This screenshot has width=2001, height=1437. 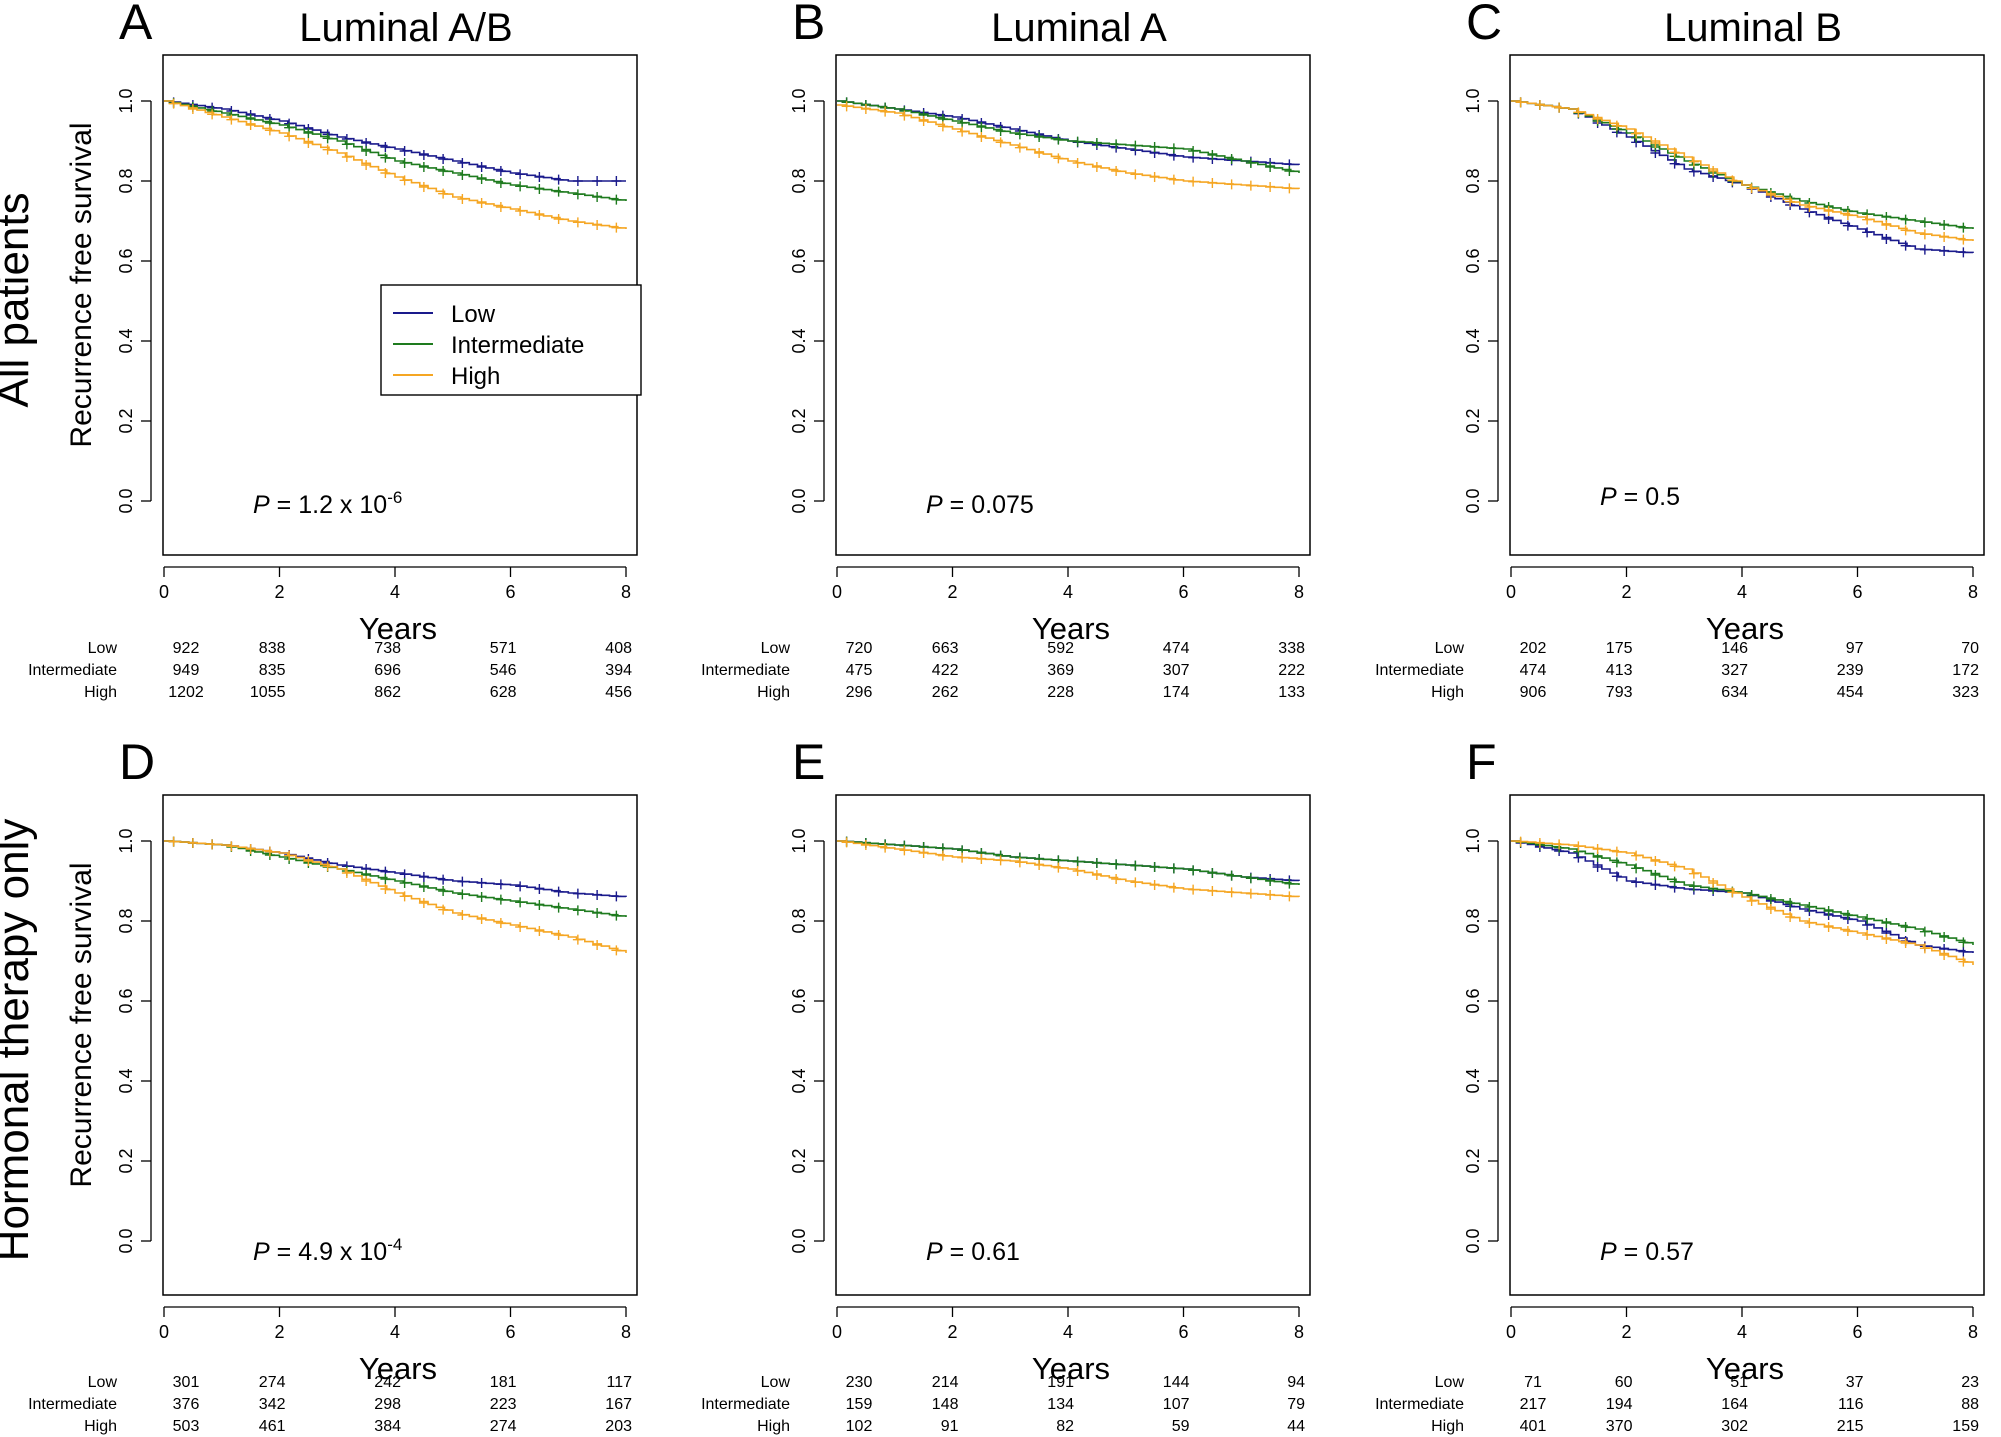 I want to click on censor-mark-f-low, so click(x=1616, y=876).